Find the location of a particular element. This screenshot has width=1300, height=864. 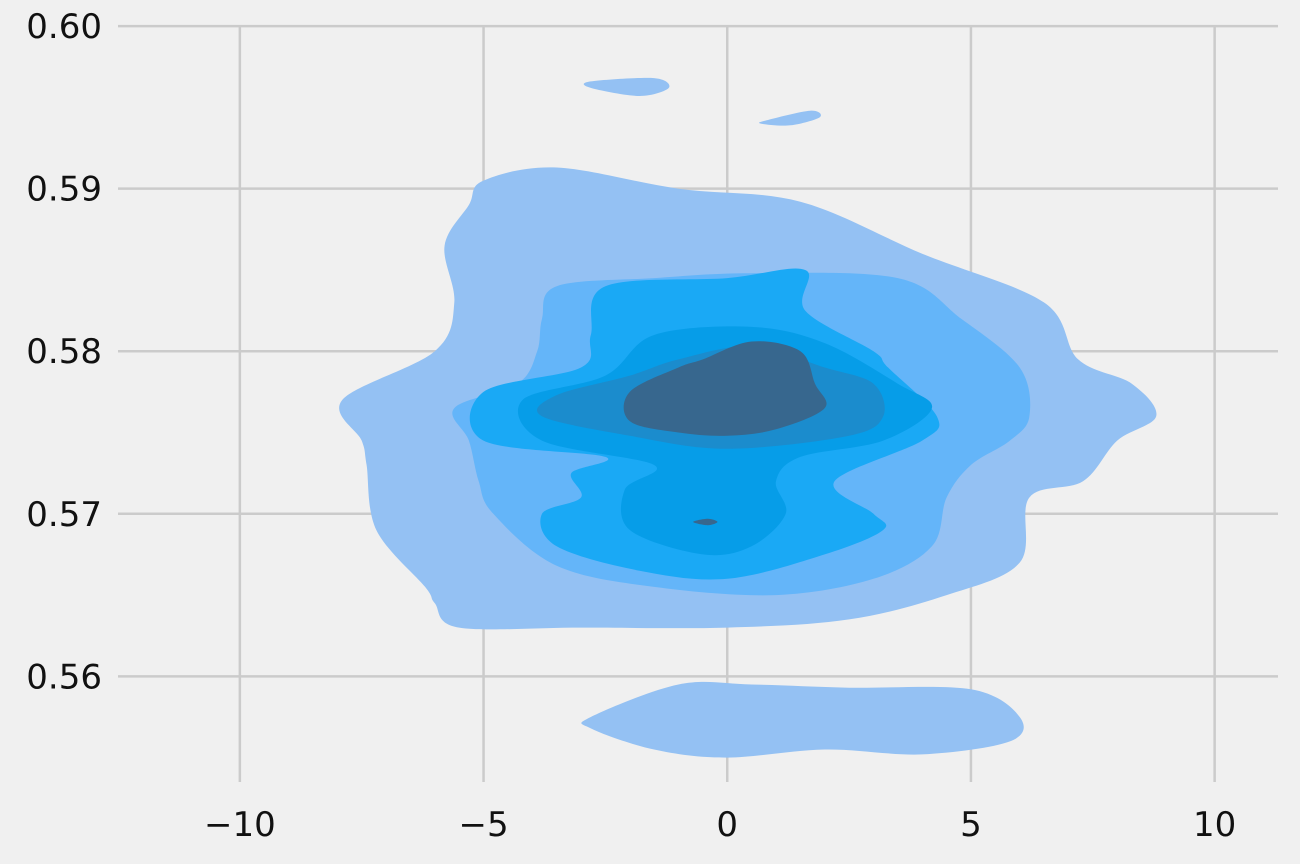

y-tick-label: 0.58 is located at coordinates (64, 352).